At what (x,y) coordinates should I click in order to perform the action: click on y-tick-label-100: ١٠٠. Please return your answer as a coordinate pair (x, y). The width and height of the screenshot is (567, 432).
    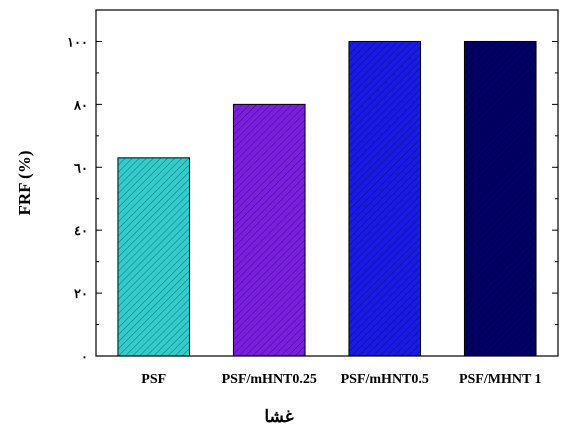
    Looking at the image, I should click on (77, 42).